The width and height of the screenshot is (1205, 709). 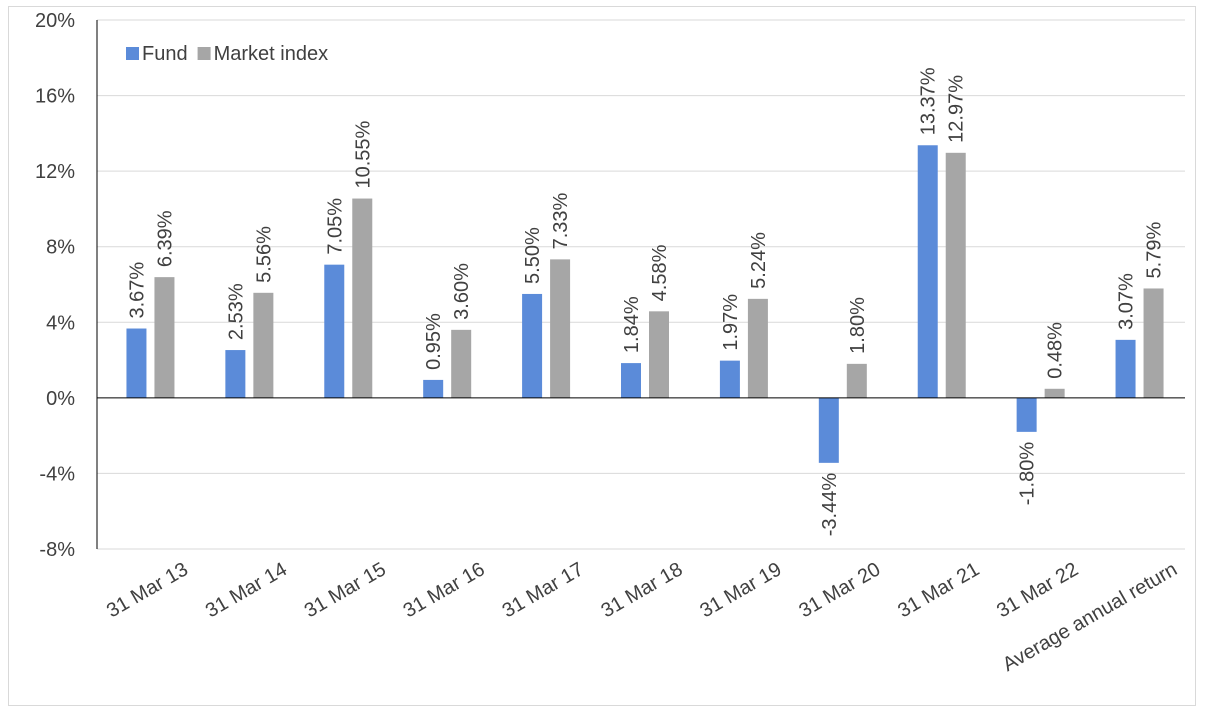 What do you see at coordinates (246, 590) in the screenshot?
I see `x-tick-label: 31 Mar 14` at bounding box center [246, 590].